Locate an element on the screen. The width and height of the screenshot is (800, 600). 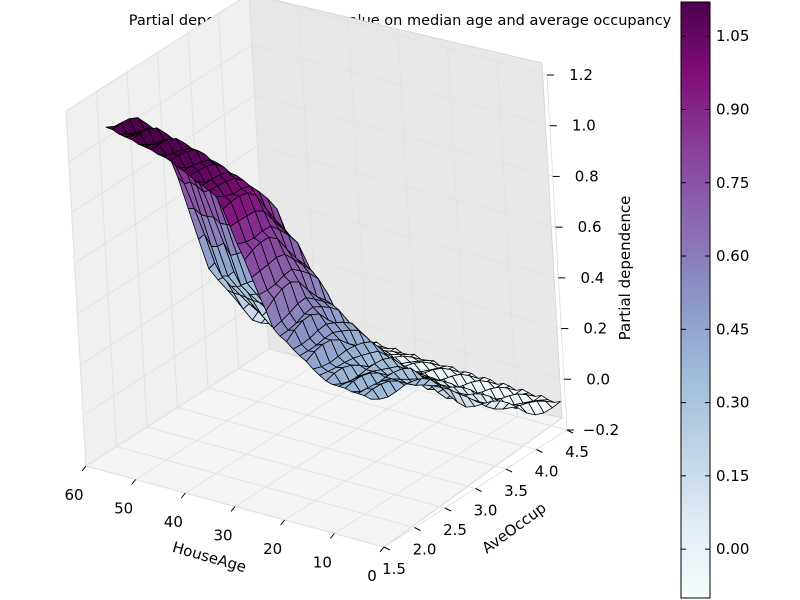
colorbar-tick-label: 0.60 is located at coordinates (732, 256).